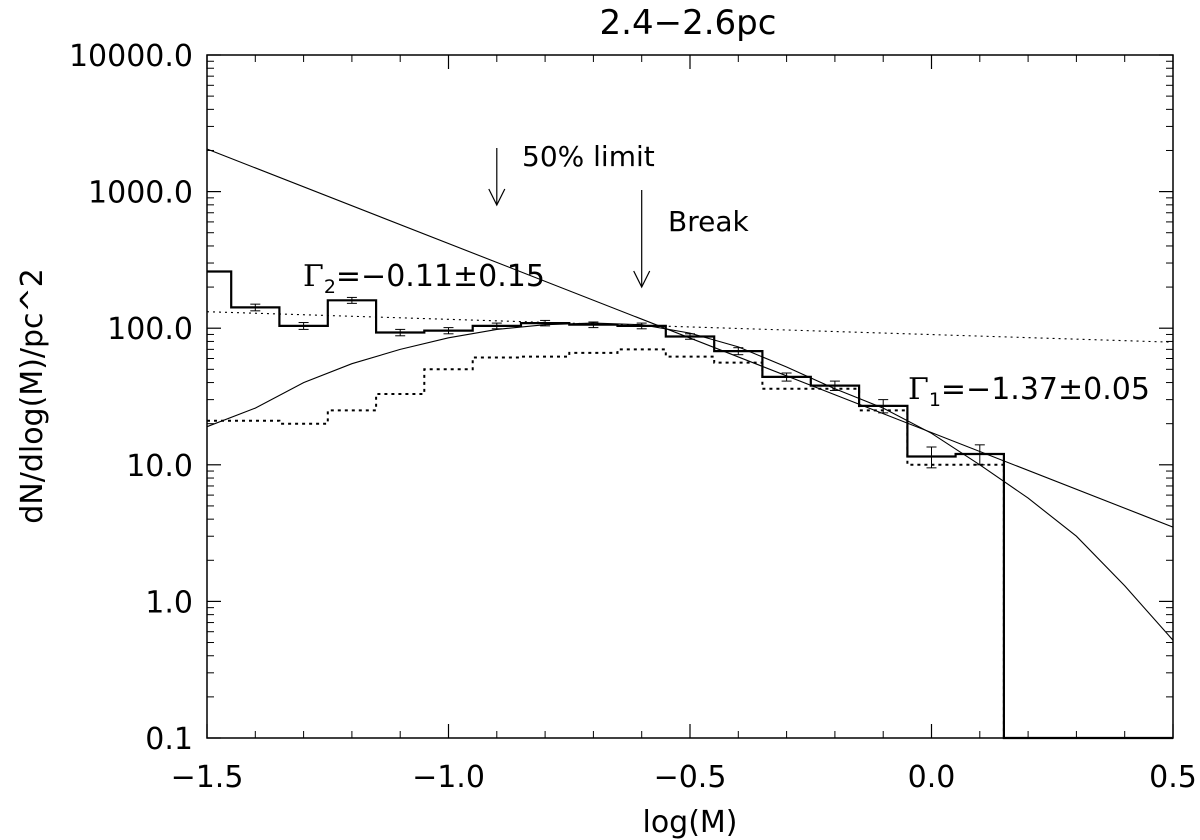 This screenshot has height=840, width=1200. I want to click on gamma2-label: Γ2=−0.11±0.15, so click(424, 278).